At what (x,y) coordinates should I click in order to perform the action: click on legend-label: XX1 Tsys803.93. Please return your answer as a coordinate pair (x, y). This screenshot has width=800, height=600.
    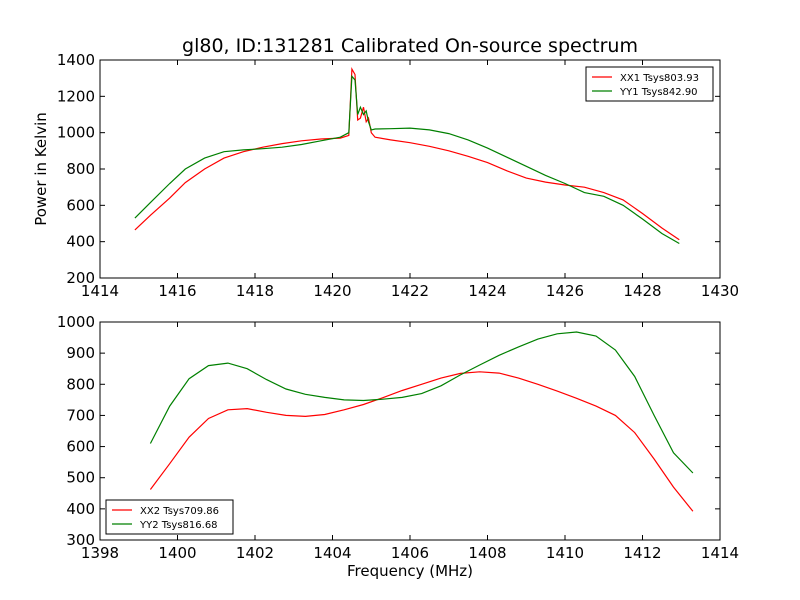
    Looking at the image, I should click on (659, 78).